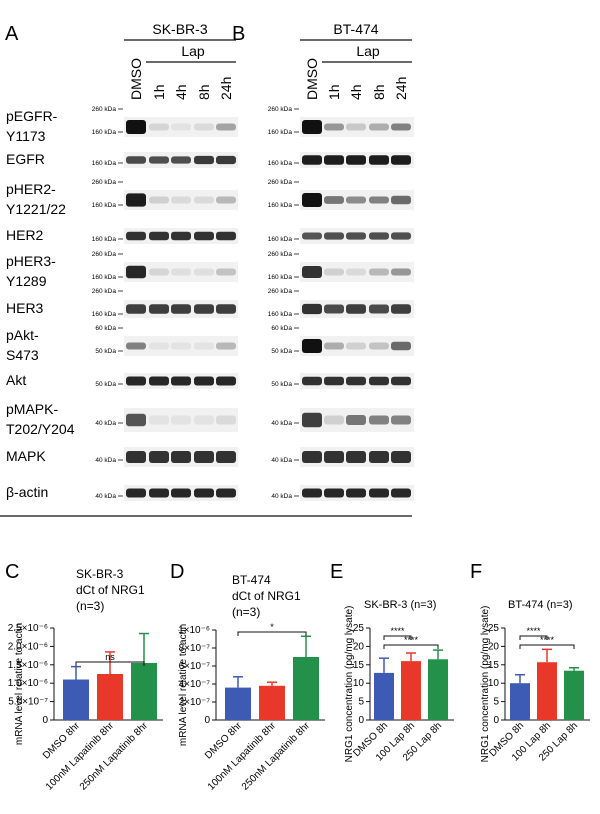 The height and width of the screenshot is (814, 600). What do you see at coordinates (210, 380) in the screenshot?
I see `blot-row: Akt 50 kDa 50 kDa` at bounding box center [210, 380].